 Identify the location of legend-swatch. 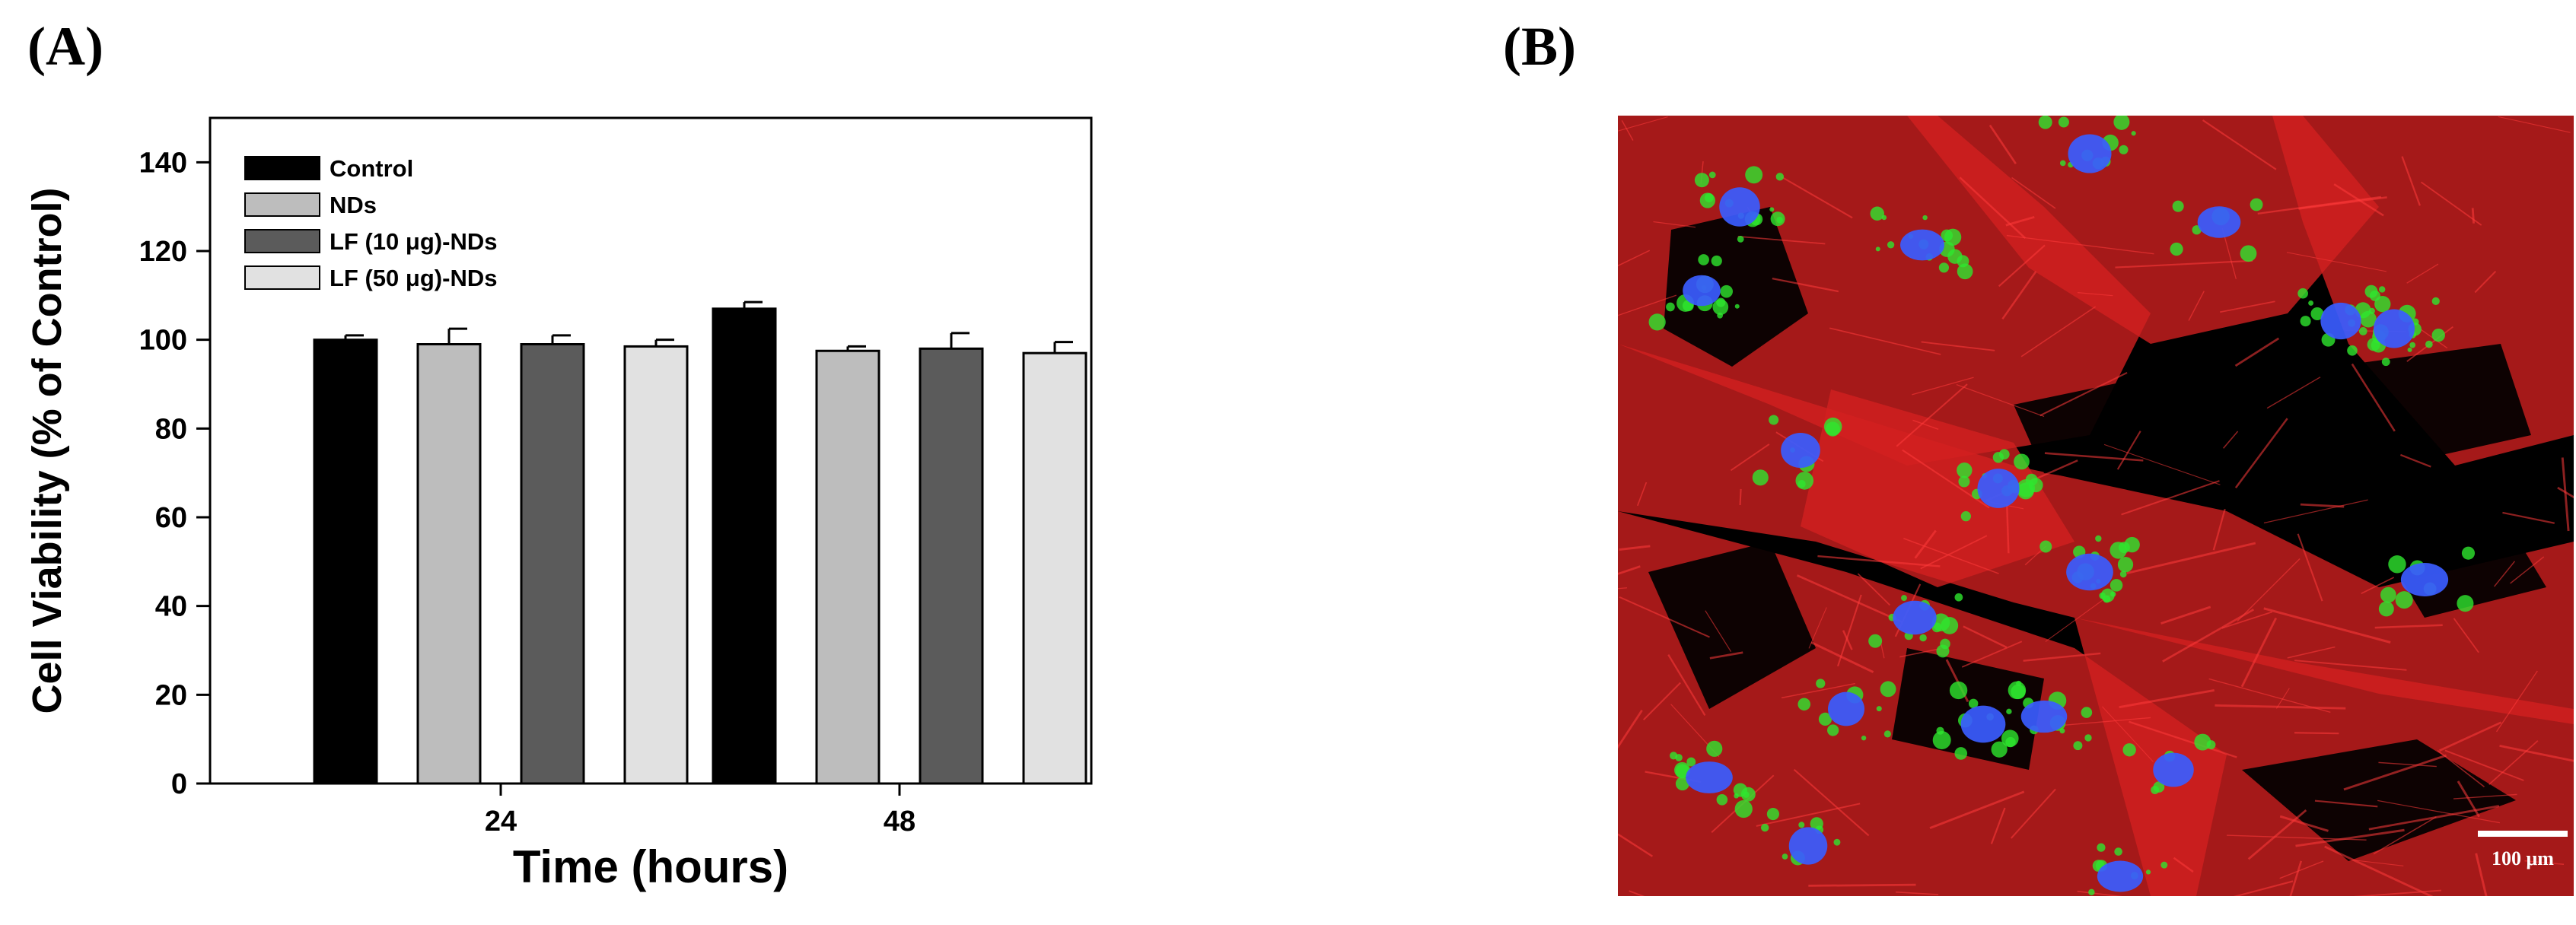
(282, 204).